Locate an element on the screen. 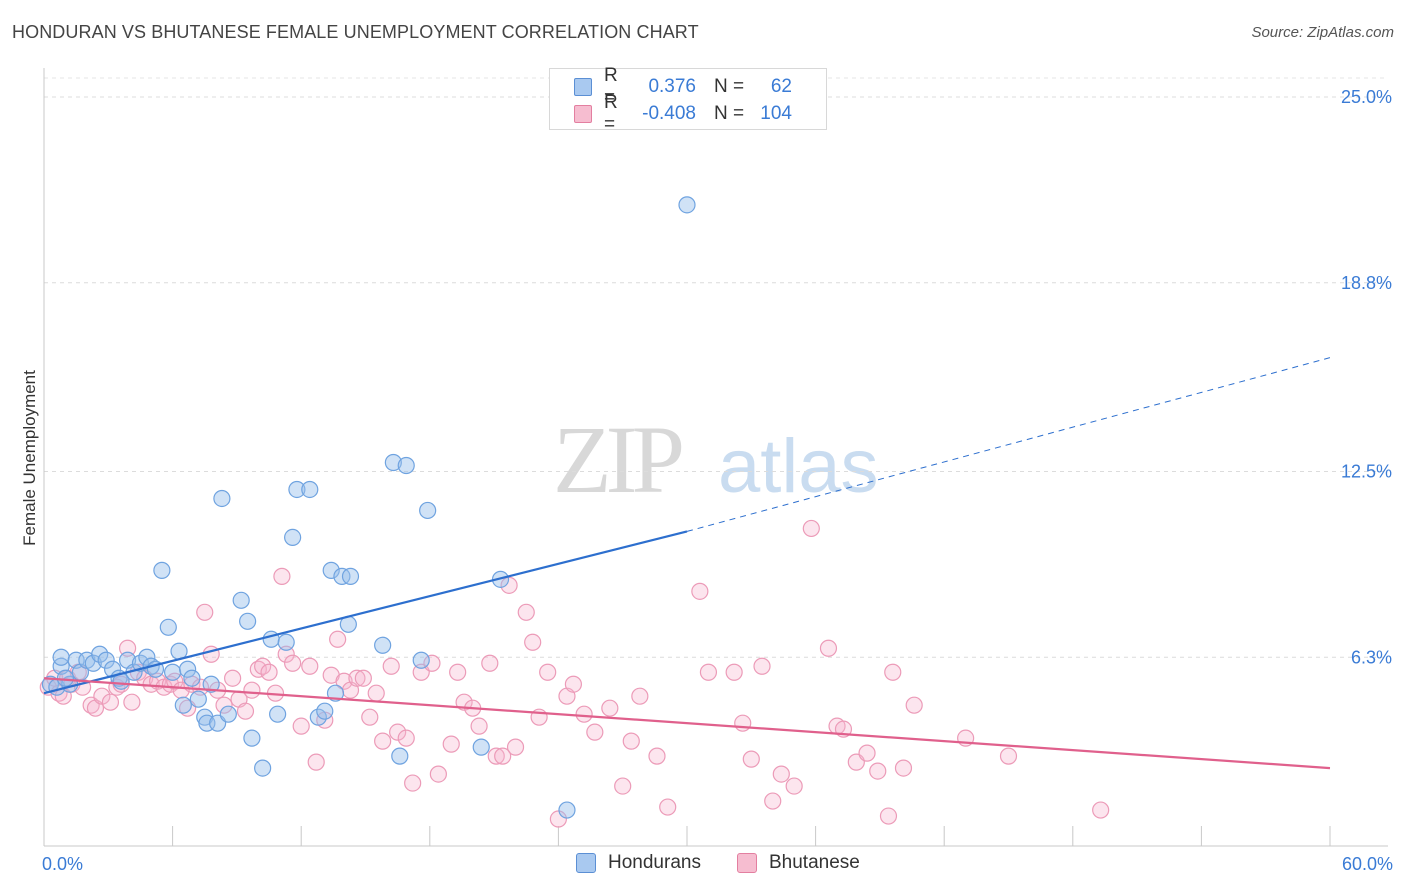 The height and width of the screenshot is (892, 1406). legend-row-hondurans: R = 0.376 N = 62 is located at coordinates (683, 86).